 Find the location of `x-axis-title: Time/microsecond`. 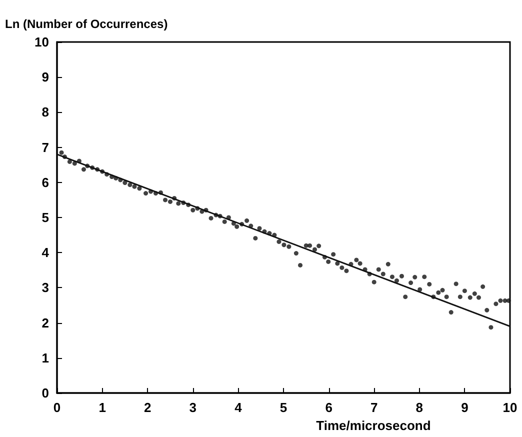

x-axis-title: Time/microsecond is located at coordinates (373, 425).